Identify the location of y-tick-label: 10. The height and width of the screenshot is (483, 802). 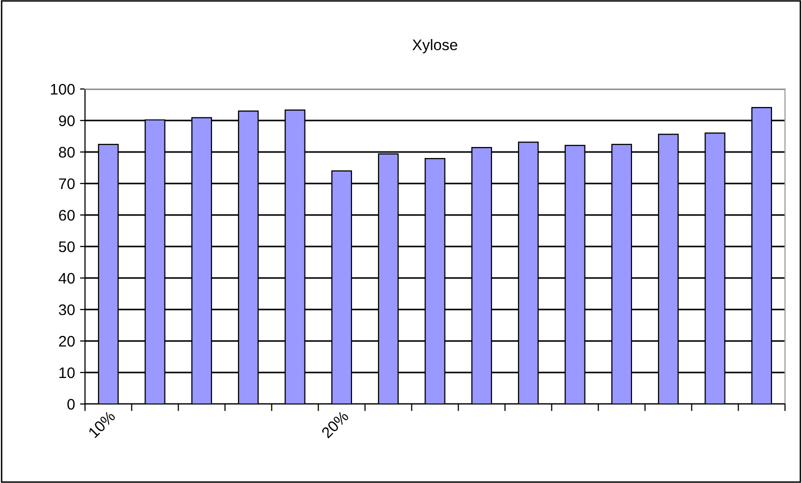
(67, 372).